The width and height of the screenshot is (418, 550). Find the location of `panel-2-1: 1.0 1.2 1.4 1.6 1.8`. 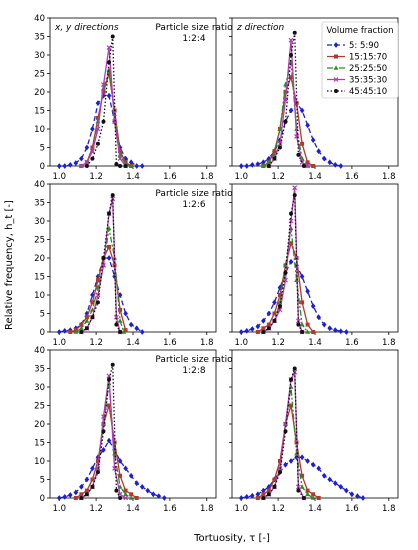

panel-2-1: 1.0 1.2 1.4 1.6 1.8 is located at coordinates (313, 432).